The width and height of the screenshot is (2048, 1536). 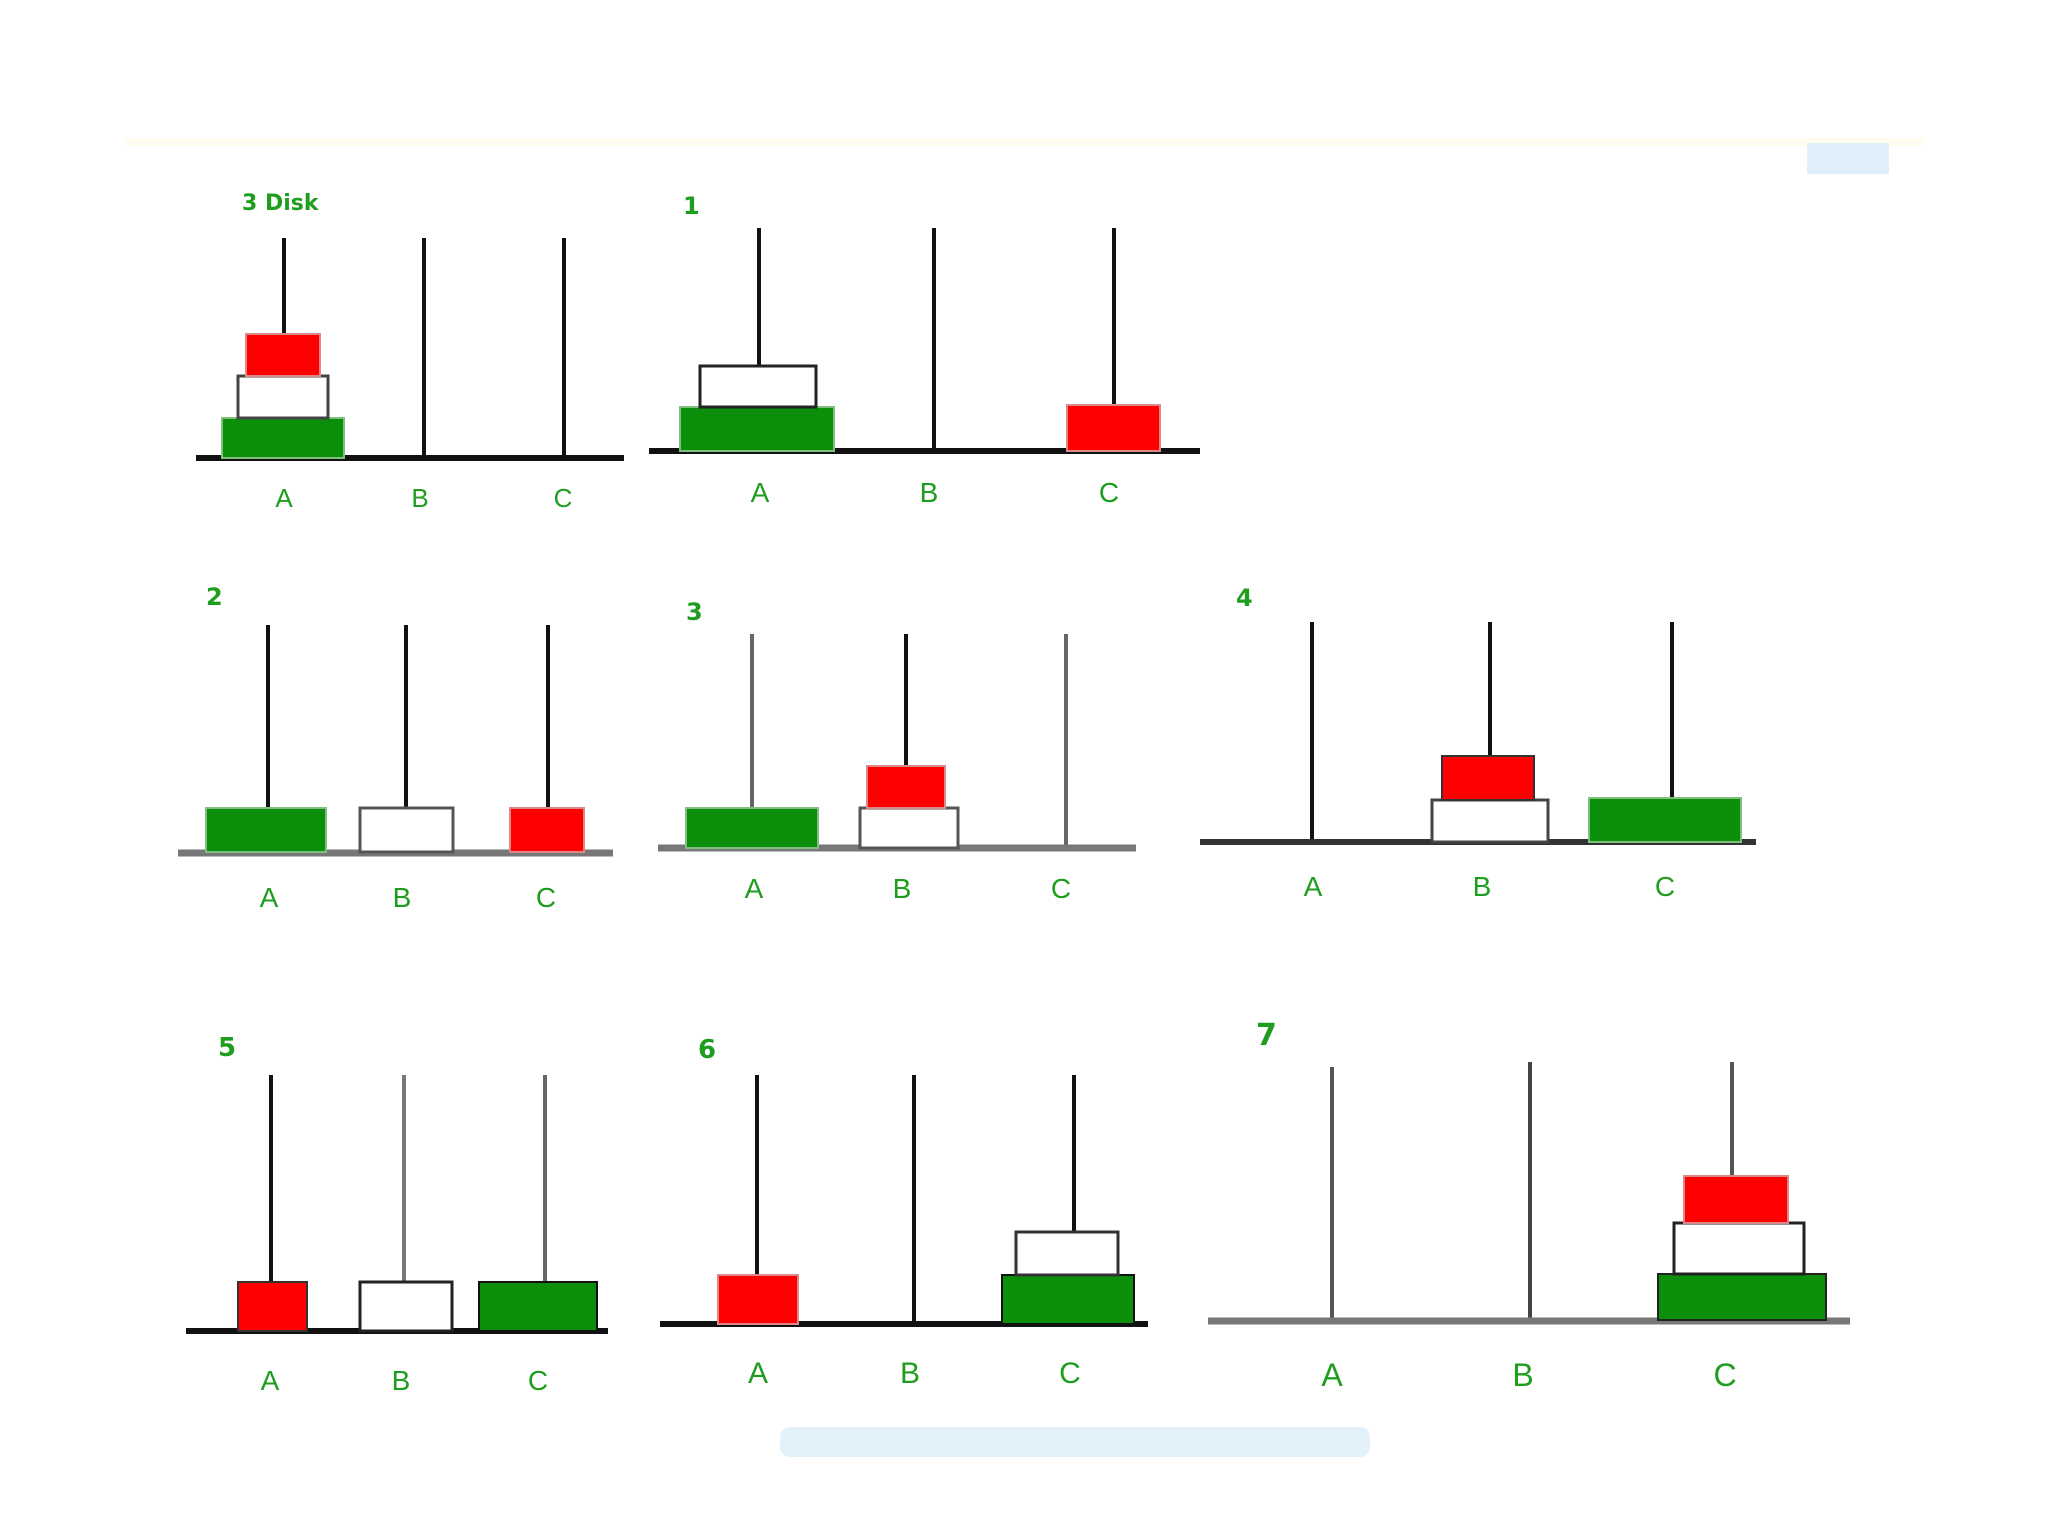 I want to click on panel-label: 2, so click(x=214, y=597).